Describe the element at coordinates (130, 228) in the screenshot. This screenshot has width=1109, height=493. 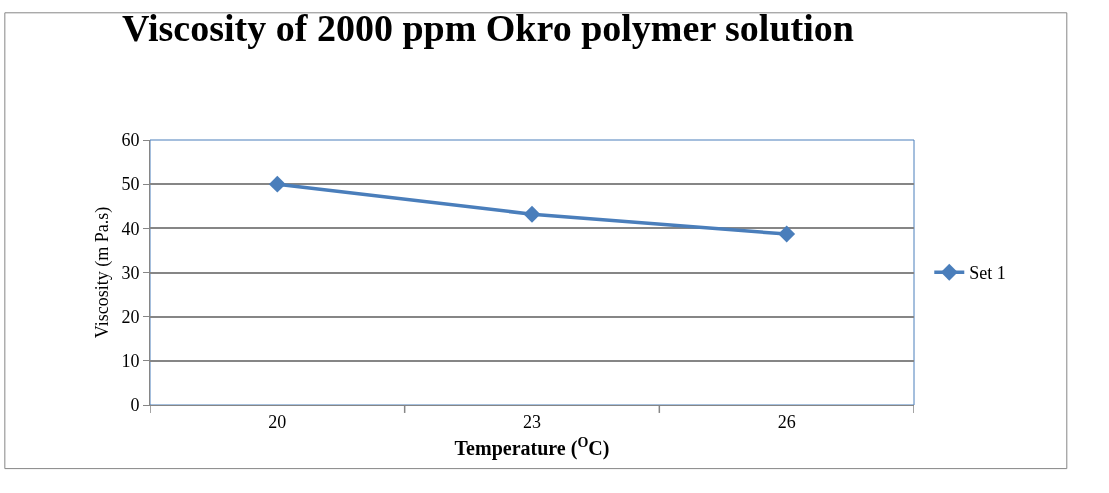
I see `y-tick-label: 40` at that location.